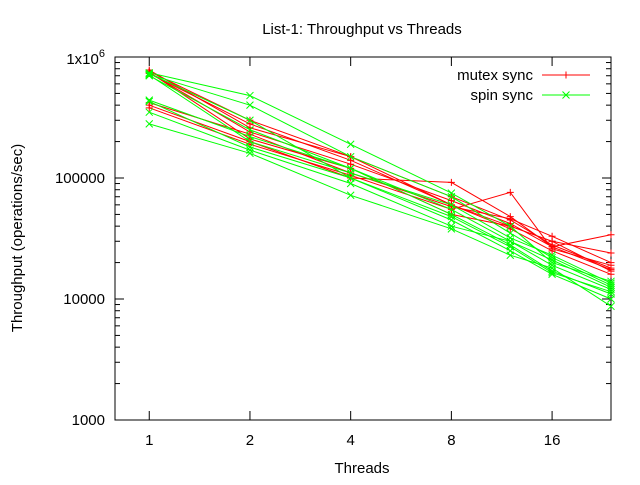  What do you see at coordinates (552, 440) in the screenshot?
I see `x-tick-label: 16` at bounding box center [552, 440].